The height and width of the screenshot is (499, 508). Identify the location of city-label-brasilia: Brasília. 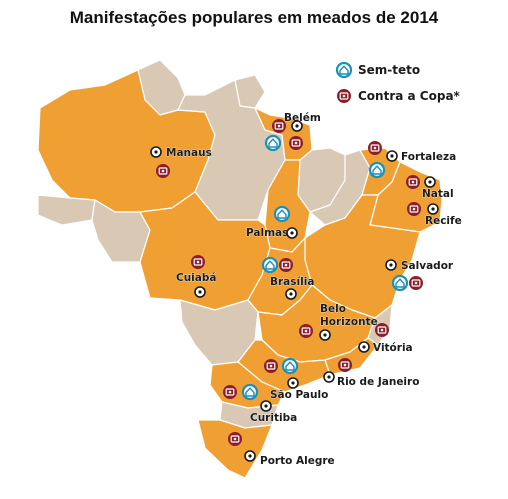
(292, 282).